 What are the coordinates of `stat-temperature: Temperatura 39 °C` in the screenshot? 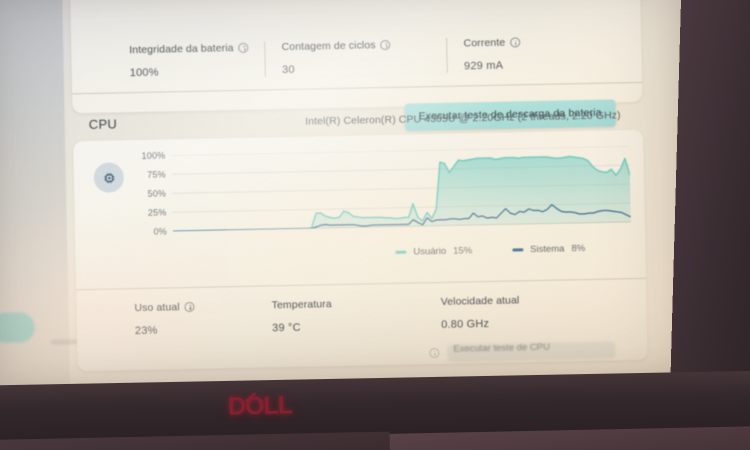 It's located at (310, 316).